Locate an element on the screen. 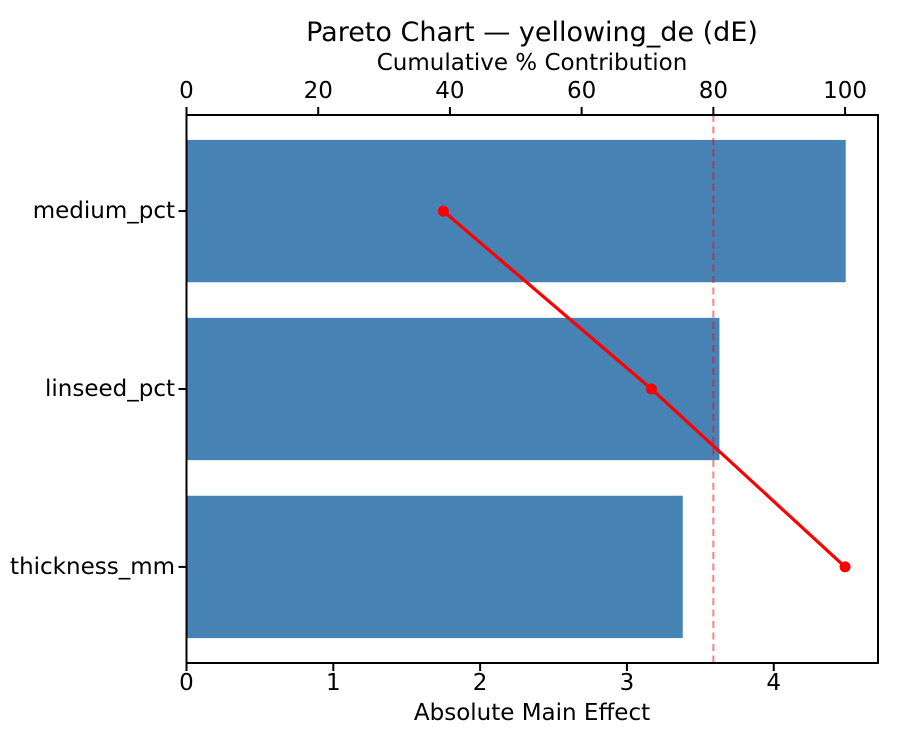 The height and width of the screenshot is (750, 900). chart-title: Pareto Chart — yellowing_de (dE) is located at coordinates (532, 32).